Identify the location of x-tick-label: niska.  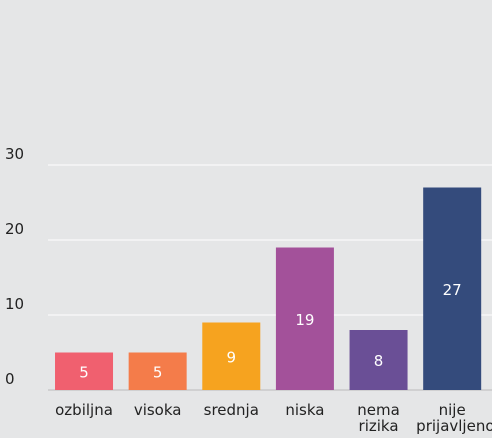
(305, 410).